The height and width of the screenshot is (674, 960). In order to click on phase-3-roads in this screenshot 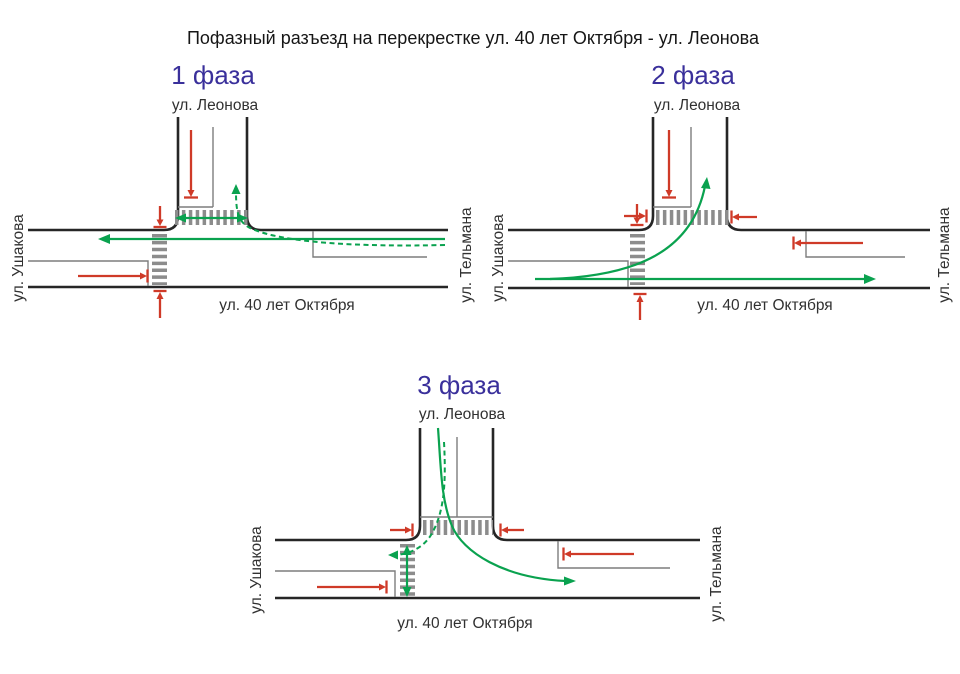, I will do `click(487, 514)`.